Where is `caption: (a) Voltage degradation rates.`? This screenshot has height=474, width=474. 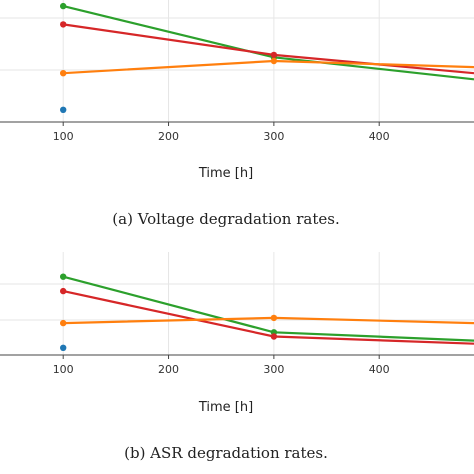 caption: (a) Voltage degradation rates. is located at coordinates (225, 219).